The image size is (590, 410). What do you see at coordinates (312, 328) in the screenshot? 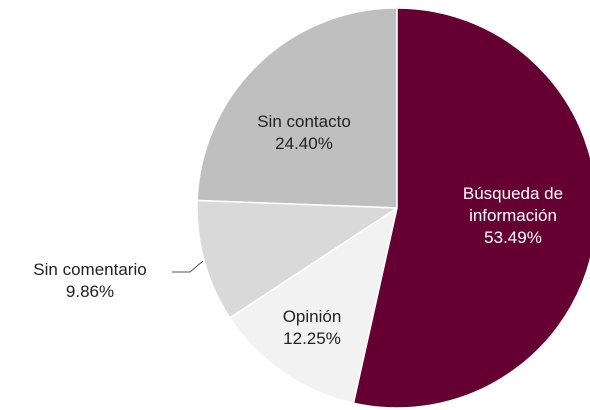
I see `slice-label: Opinión 12.25%` at bounding box center [312, 328].